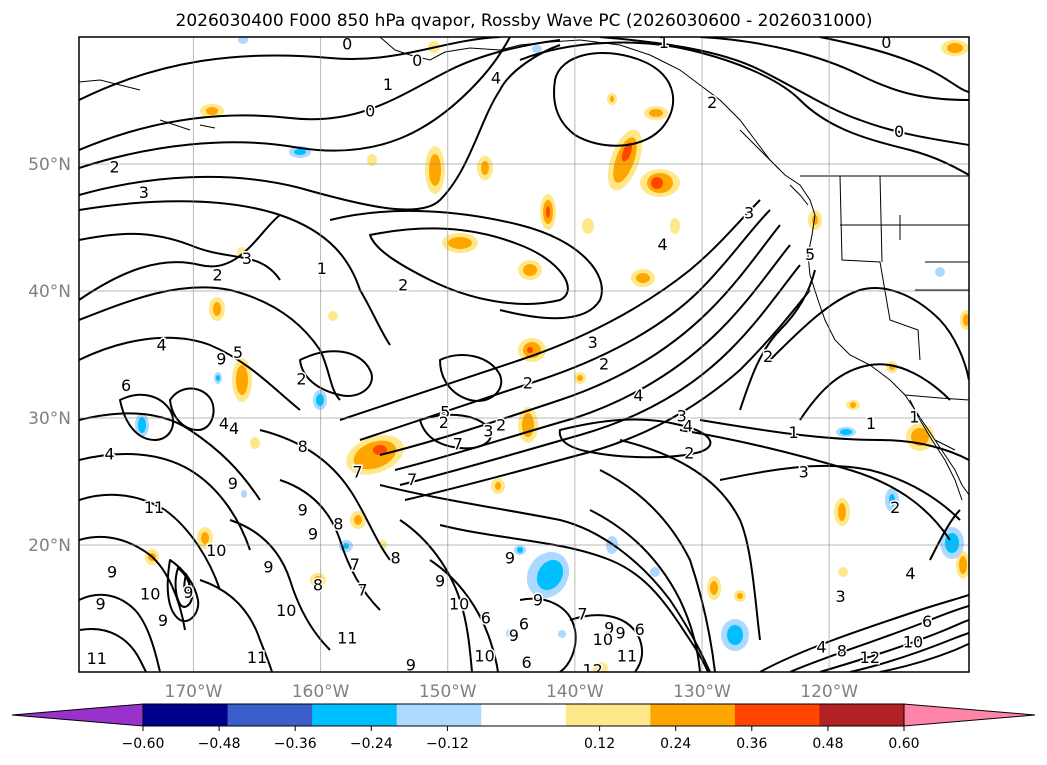 Image resolution: width=1047 pixels, height=765 pixels. Describe the element at coordinates (599, 744) in the screenshot. I see `colorbar-tick-label: 0.12` at that location.